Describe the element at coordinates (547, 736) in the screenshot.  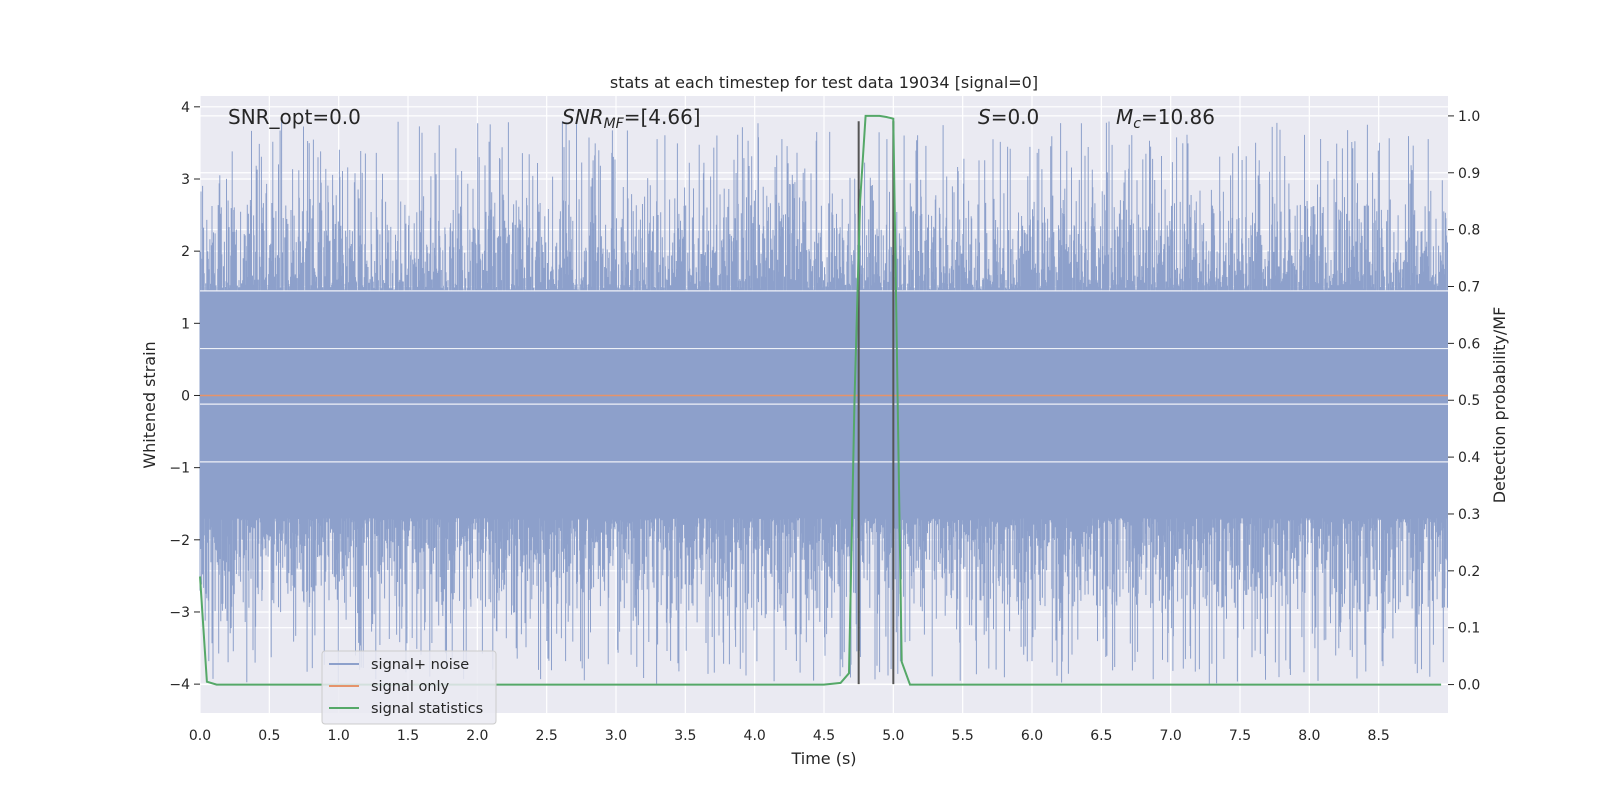
I see `x-tick-label: 2.5` at that location.